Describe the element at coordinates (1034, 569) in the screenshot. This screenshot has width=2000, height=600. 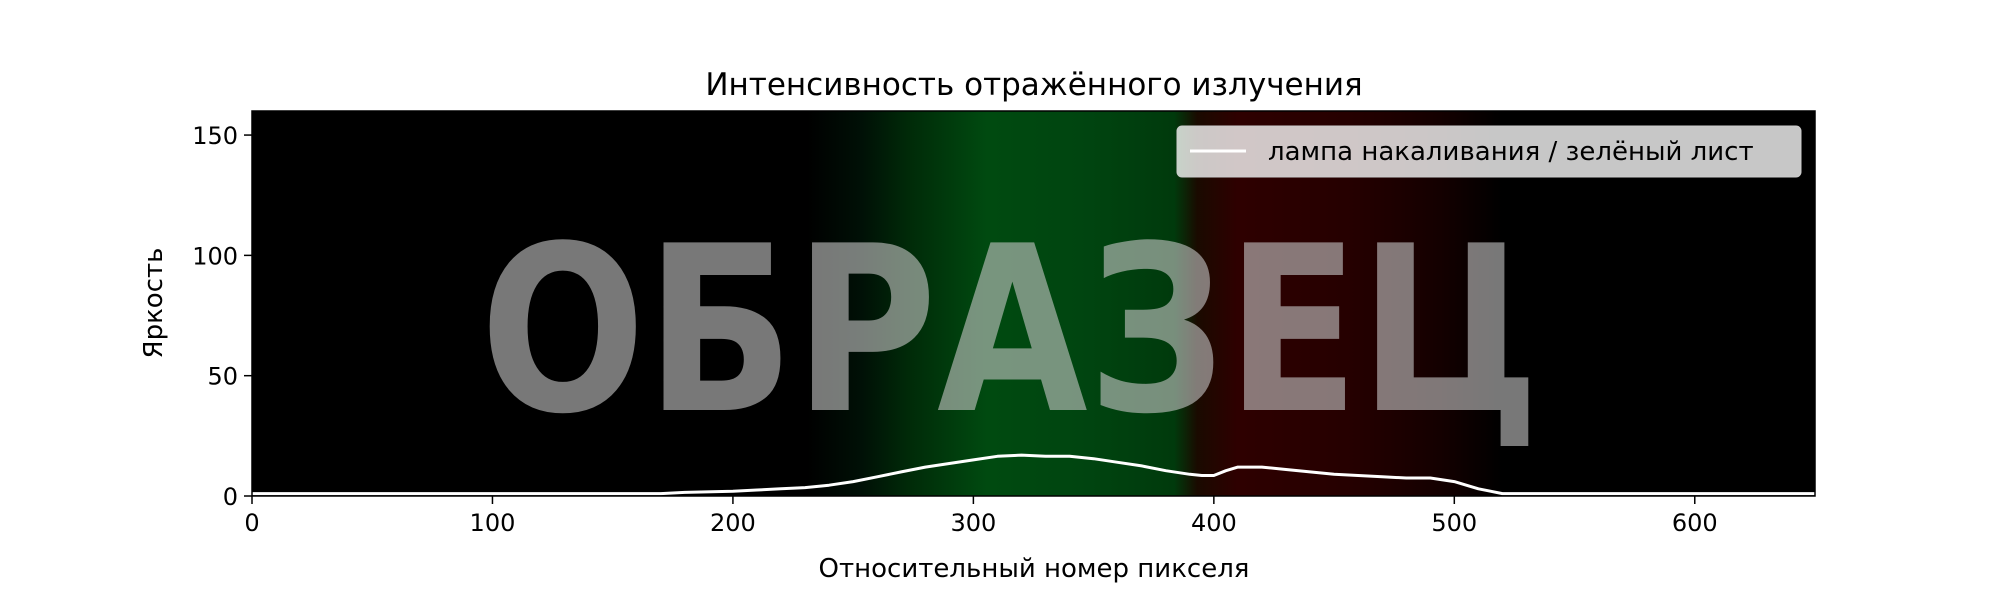
I see `x-axis-label: Относительный номер пикселя` at that location.